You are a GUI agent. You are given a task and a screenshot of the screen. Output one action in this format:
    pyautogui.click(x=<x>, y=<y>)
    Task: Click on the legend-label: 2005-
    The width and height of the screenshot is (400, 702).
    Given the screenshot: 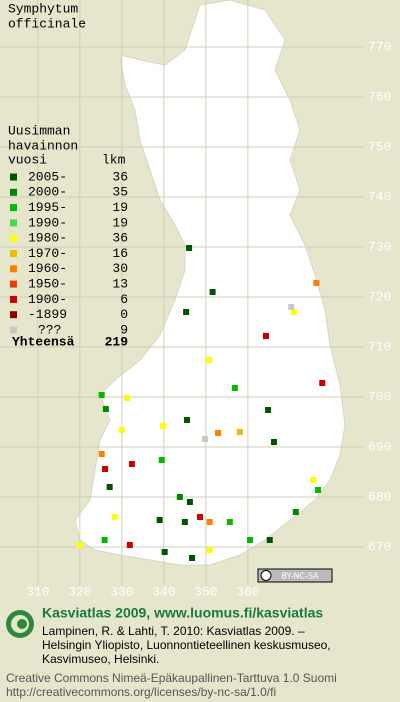 What is the action you would take?
    pyautogui.click(x=47, y=176)
    